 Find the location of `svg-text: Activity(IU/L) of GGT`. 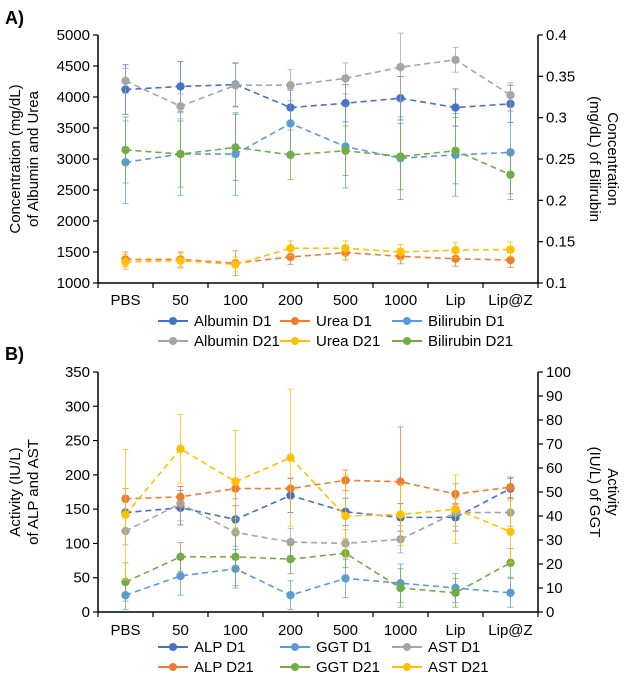

svg-text: Activity(IU/L) of GGT is located at coordinates (603, 492).